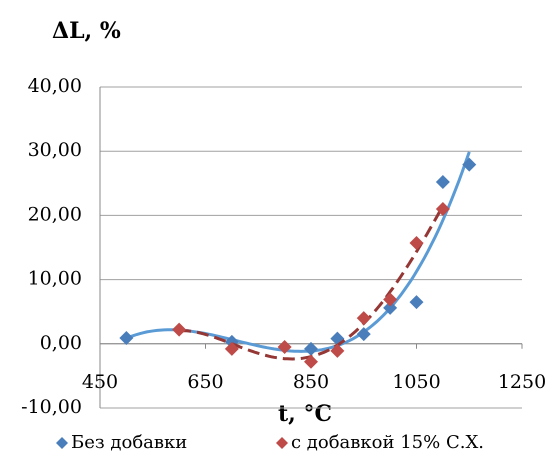 This screenshot has width=557, height=464. What do you see at coordinates (55, 150) in the screenshot?
I see `y-tick-label: 30,00` at bounding box center [55, 150].